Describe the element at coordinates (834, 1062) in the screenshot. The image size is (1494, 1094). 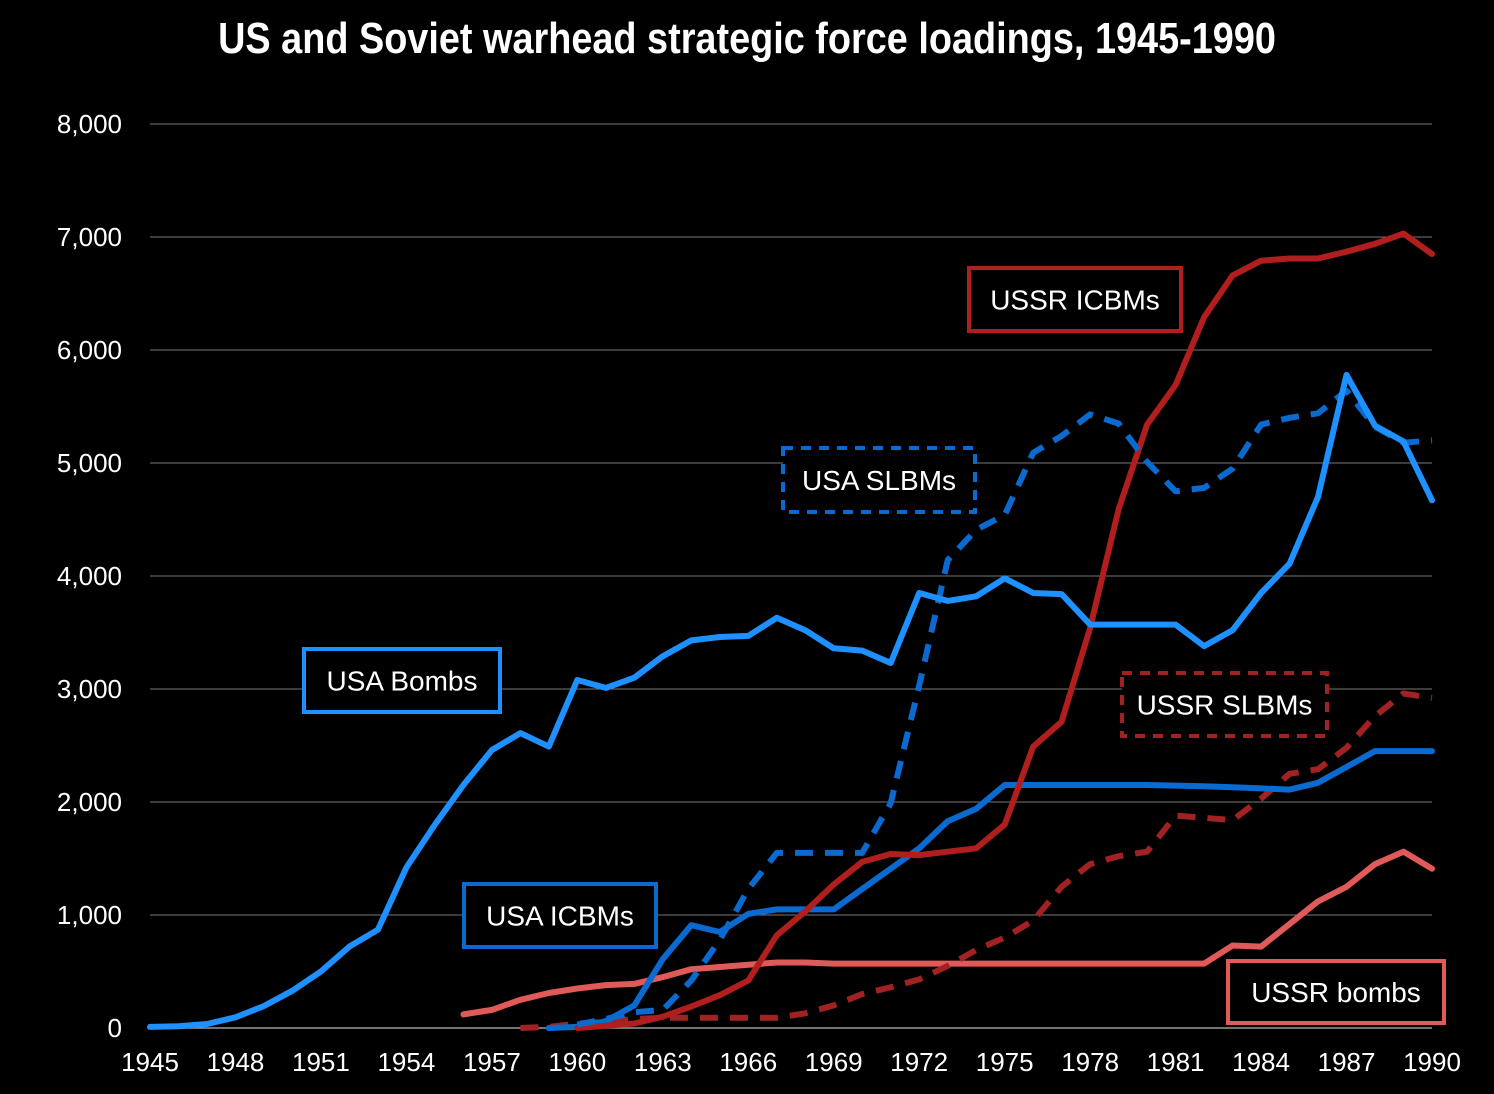
I see `x-tick-label: 1969` at that location.